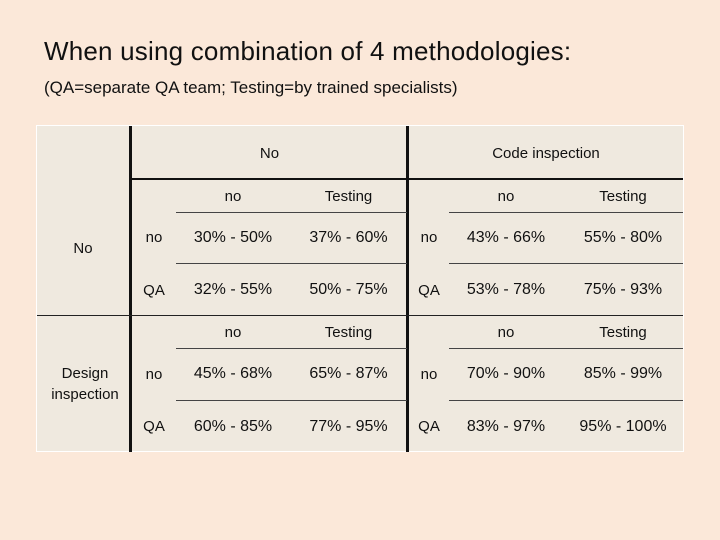 This screenshot has width=720, height=540. What do you see at coordinates (506, 289) in the screenshot?
I see `table-cell: 53% - 78%` at bounding box center [506, 289].